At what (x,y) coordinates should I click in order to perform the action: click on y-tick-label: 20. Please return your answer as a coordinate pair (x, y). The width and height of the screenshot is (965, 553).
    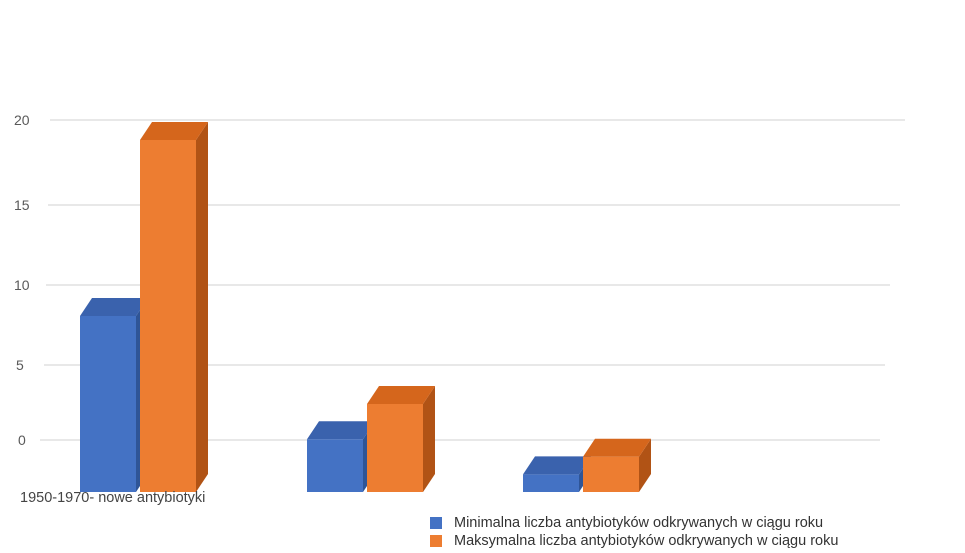
    Looking at the image, I should click on (22, 120).